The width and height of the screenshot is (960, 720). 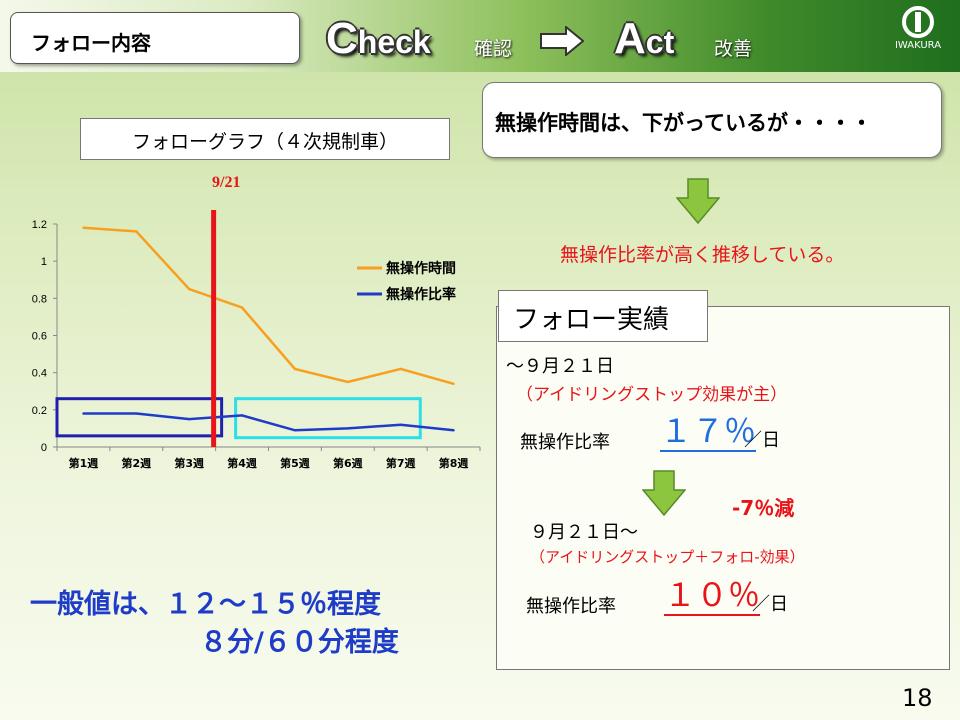 I want to click on act-cap: A, so click(x=630, y=38).